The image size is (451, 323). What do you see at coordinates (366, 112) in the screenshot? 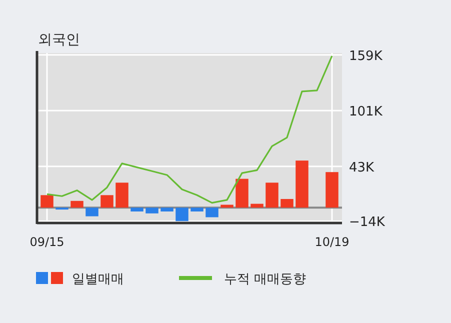
I see `y-tick-label: 101K` at bounding box center [366, 112].